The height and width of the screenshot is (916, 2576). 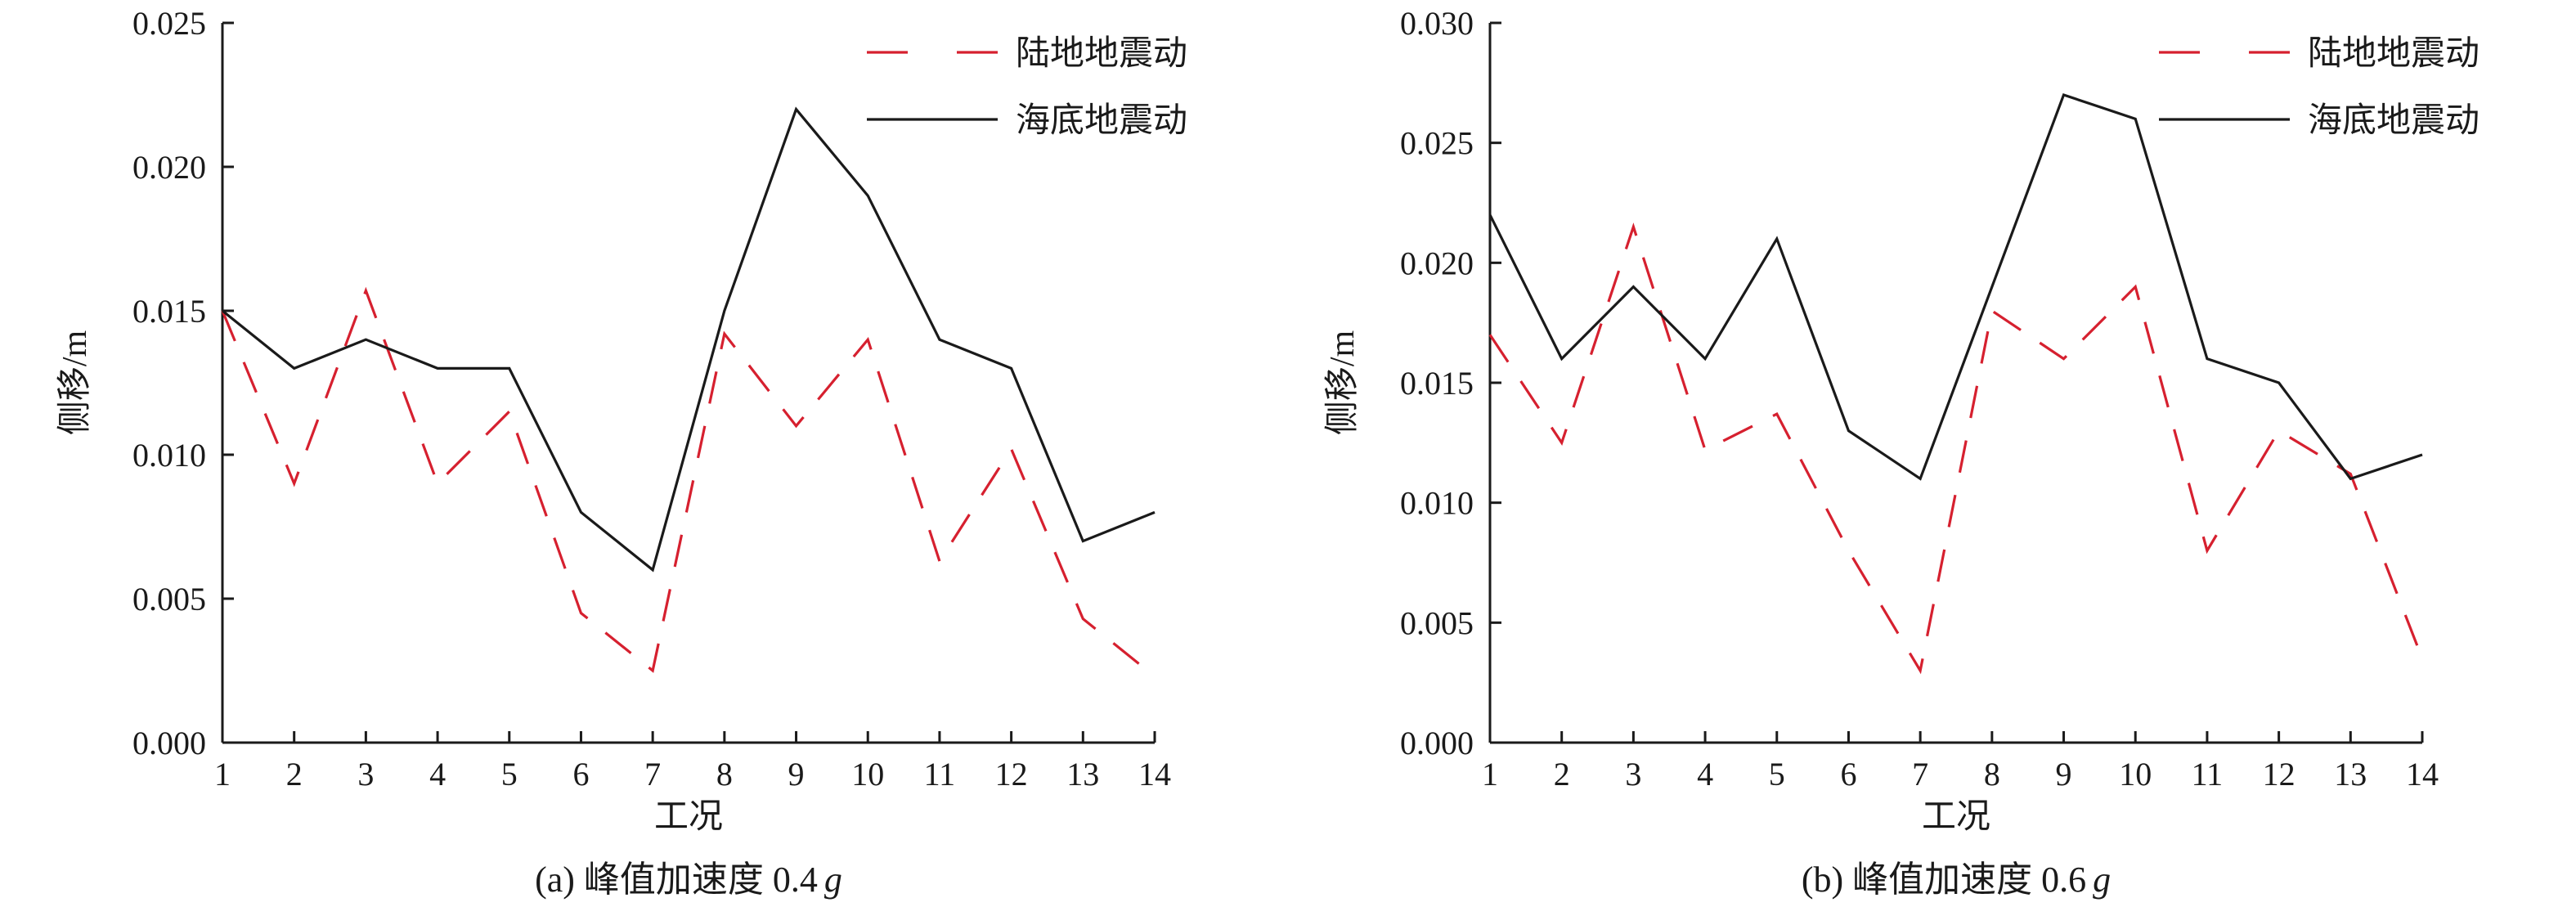 I want to click on figure-caption: (a) 峰值加速度 0.4 g, so click(x=689, y=880).